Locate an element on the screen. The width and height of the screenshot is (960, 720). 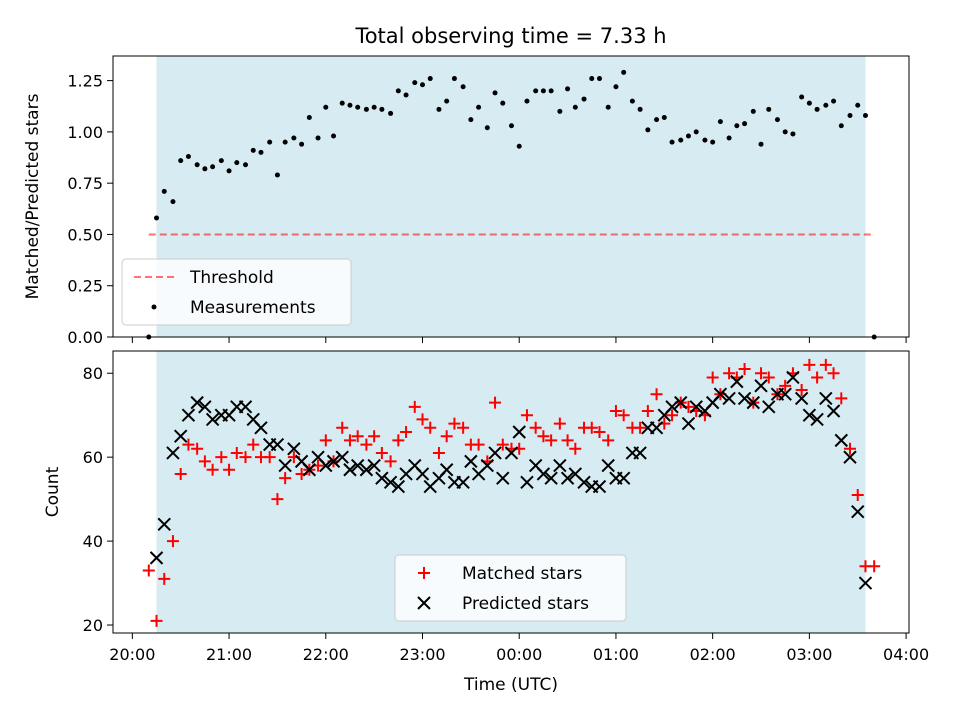
top-ytick-label: 1.25 is located at coordinates (85, 81).